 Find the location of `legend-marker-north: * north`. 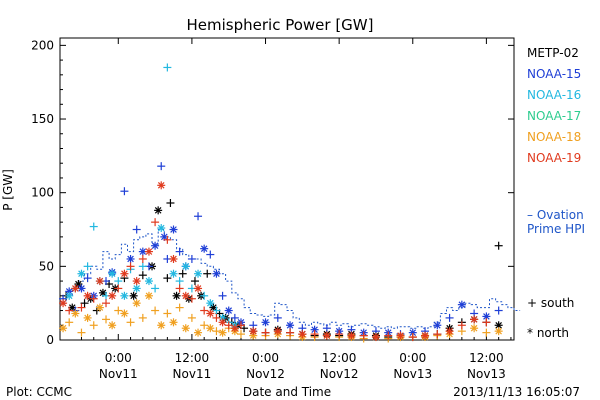

legend-marker-north: * north is located at coordinates (548, 333).